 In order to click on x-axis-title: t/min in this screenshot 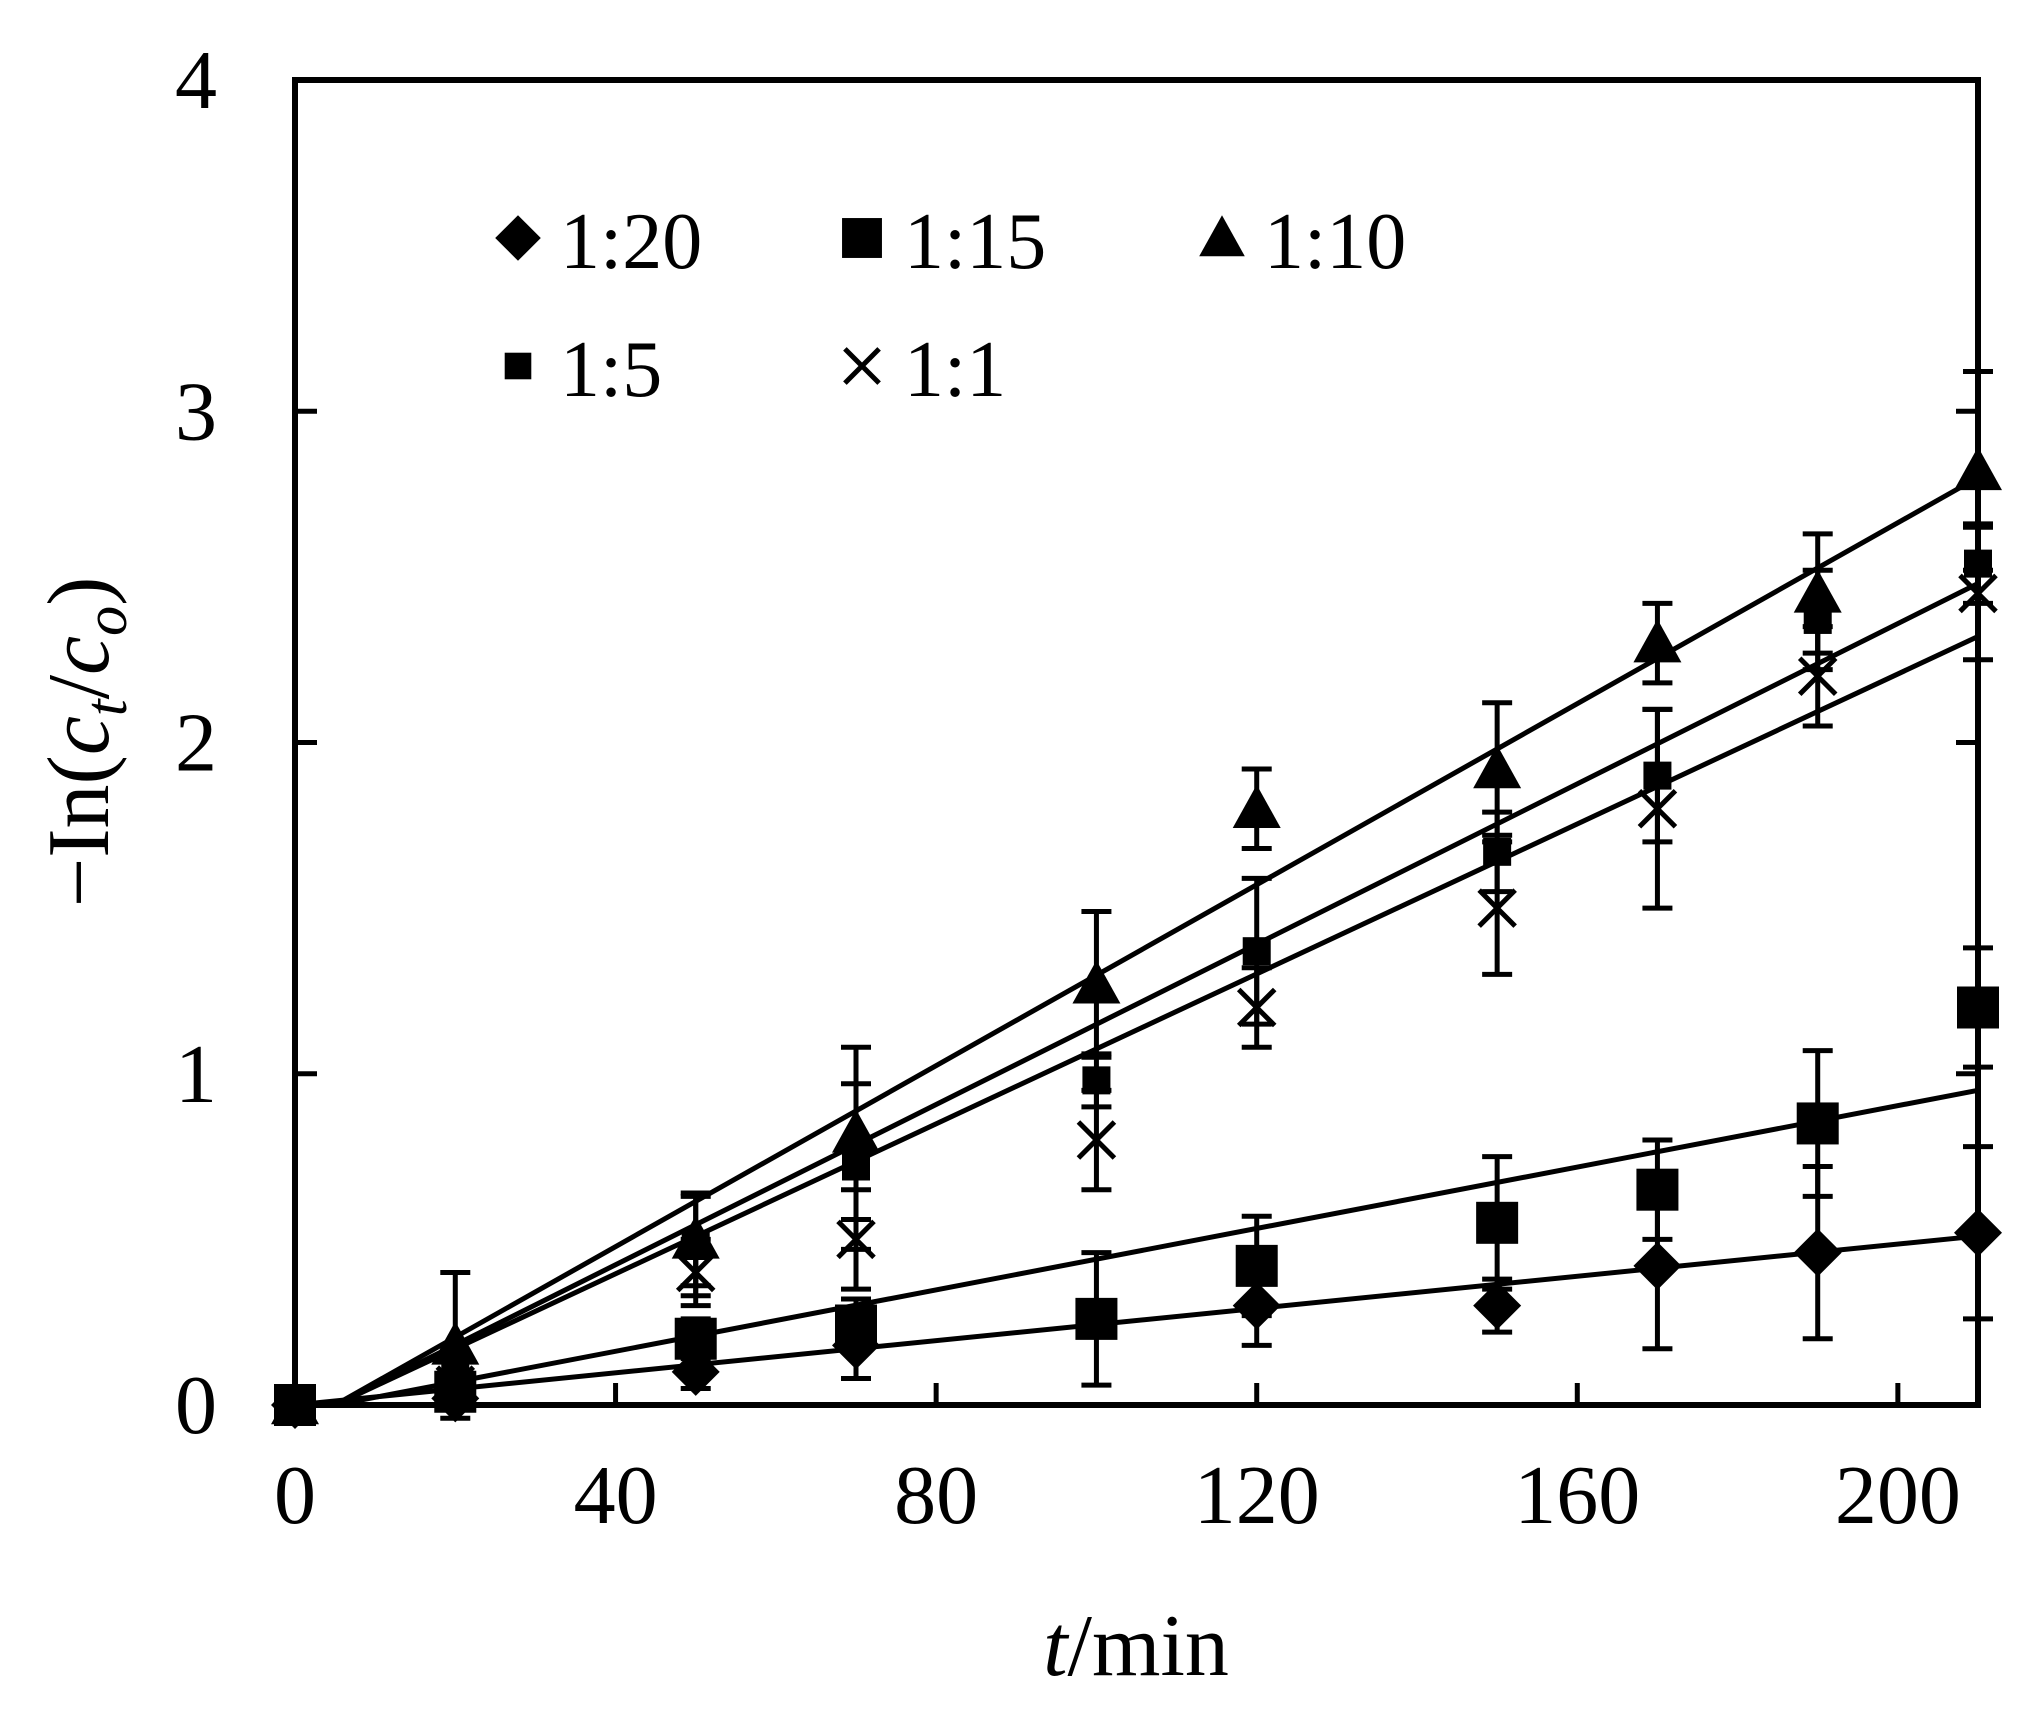, I will do `click(1136, 1646)`.